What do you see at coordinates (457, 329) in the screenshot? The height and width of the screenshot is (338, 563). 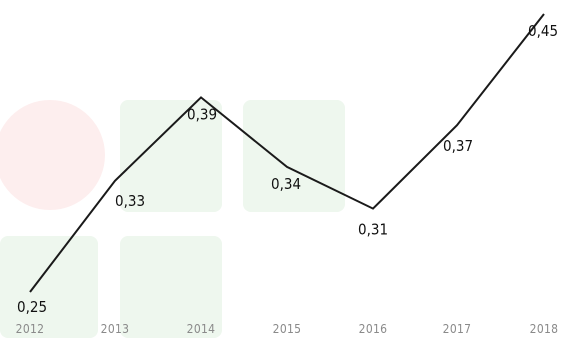 I see `x-tick-label: 2017` at bounding box center [457, 329].